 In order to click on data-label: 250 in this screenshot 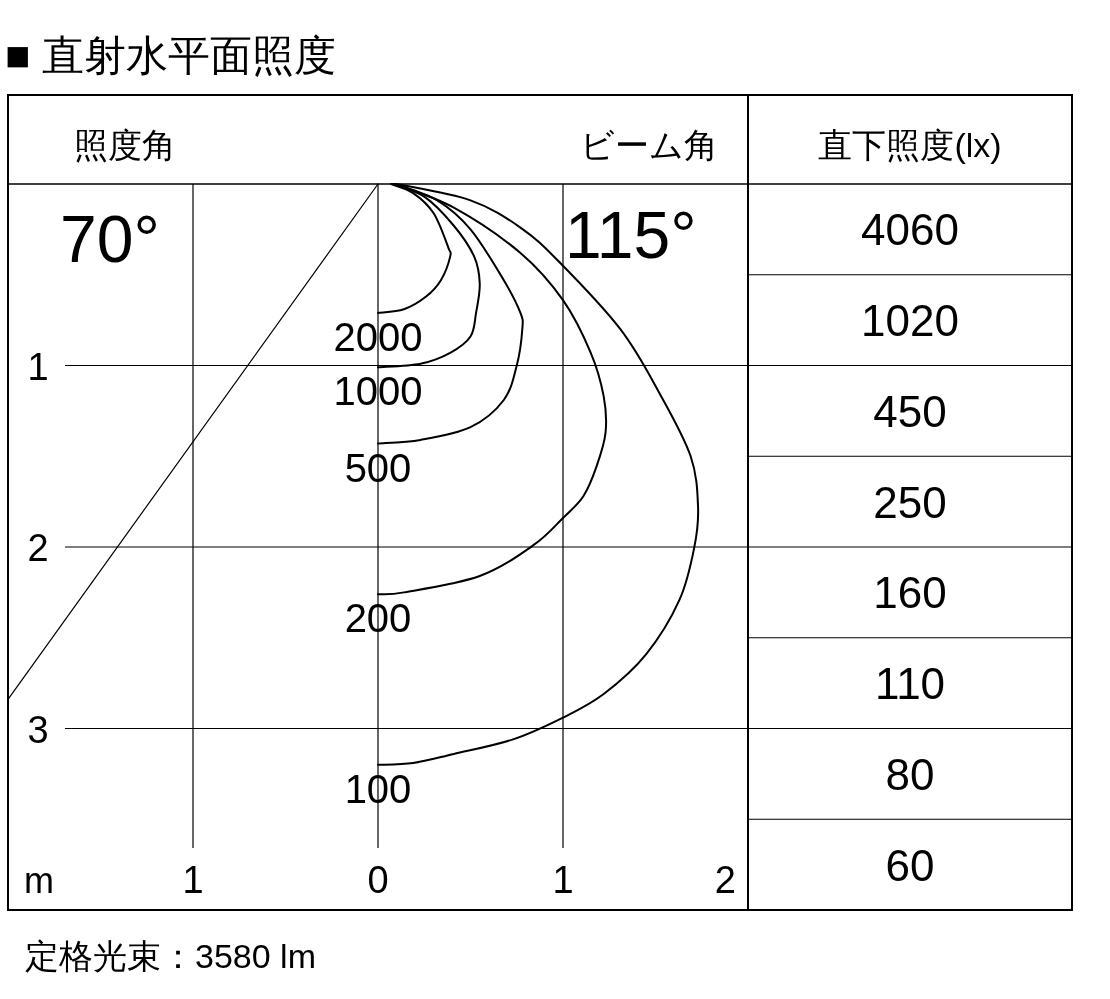, I will do `click(910, 502)`.